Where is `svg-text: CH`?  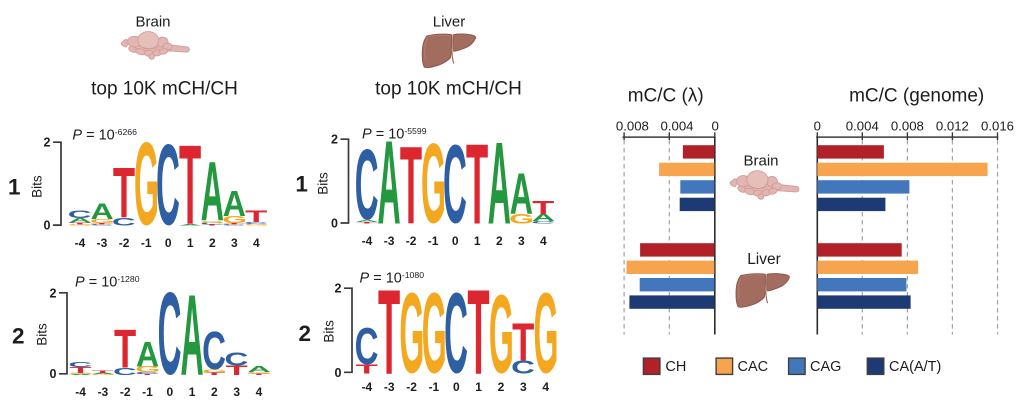 svg-text: CH is located at coordinates (675, 367).